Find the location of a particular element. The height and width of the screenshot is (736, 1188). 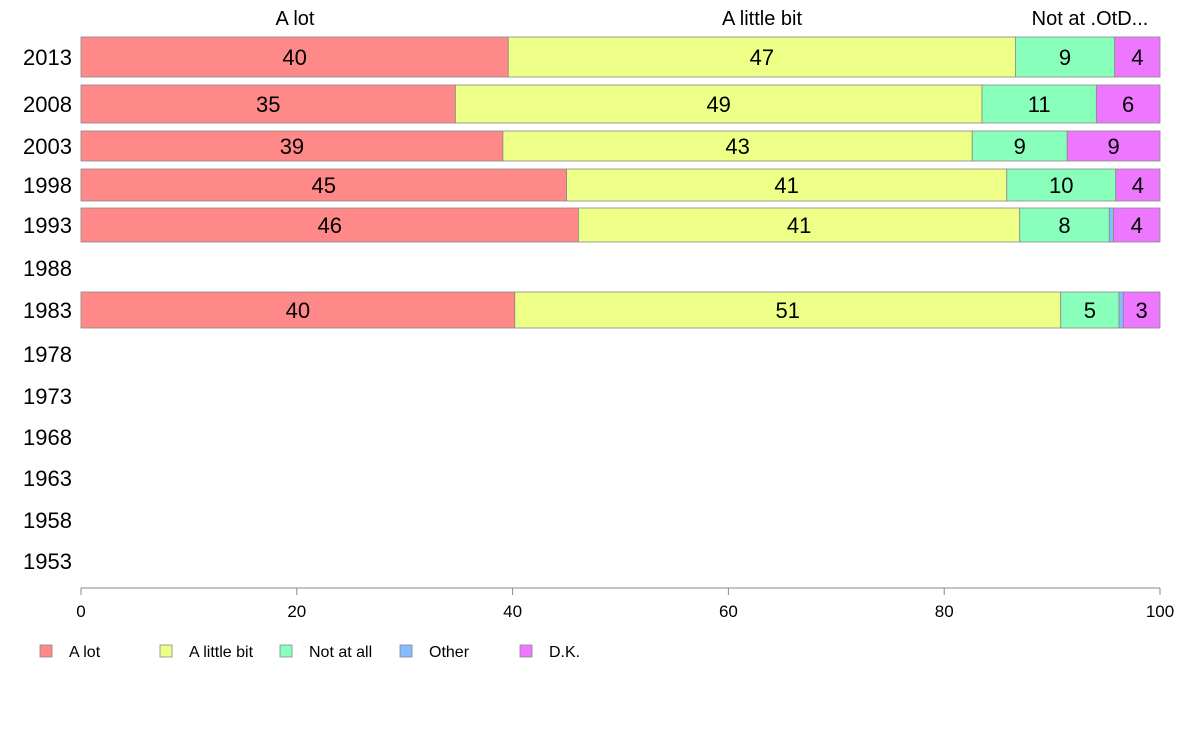

year-label-1953: 1953 is located at coordinates (47, 561).